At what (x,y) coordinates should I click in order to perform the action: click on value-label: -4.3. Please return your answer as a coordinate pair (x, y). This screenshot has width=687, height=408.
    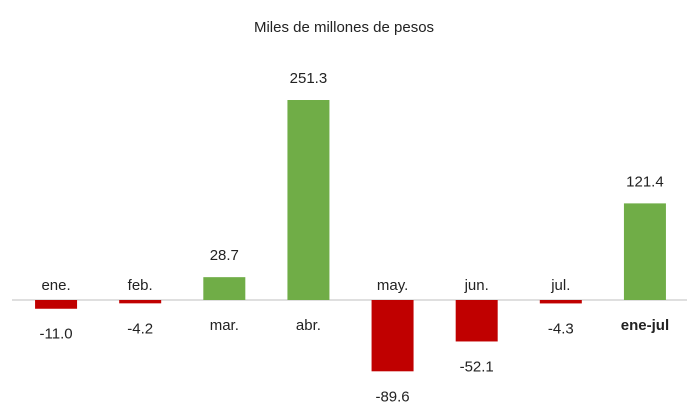
    Looking at the image, I should click on (561, 328).